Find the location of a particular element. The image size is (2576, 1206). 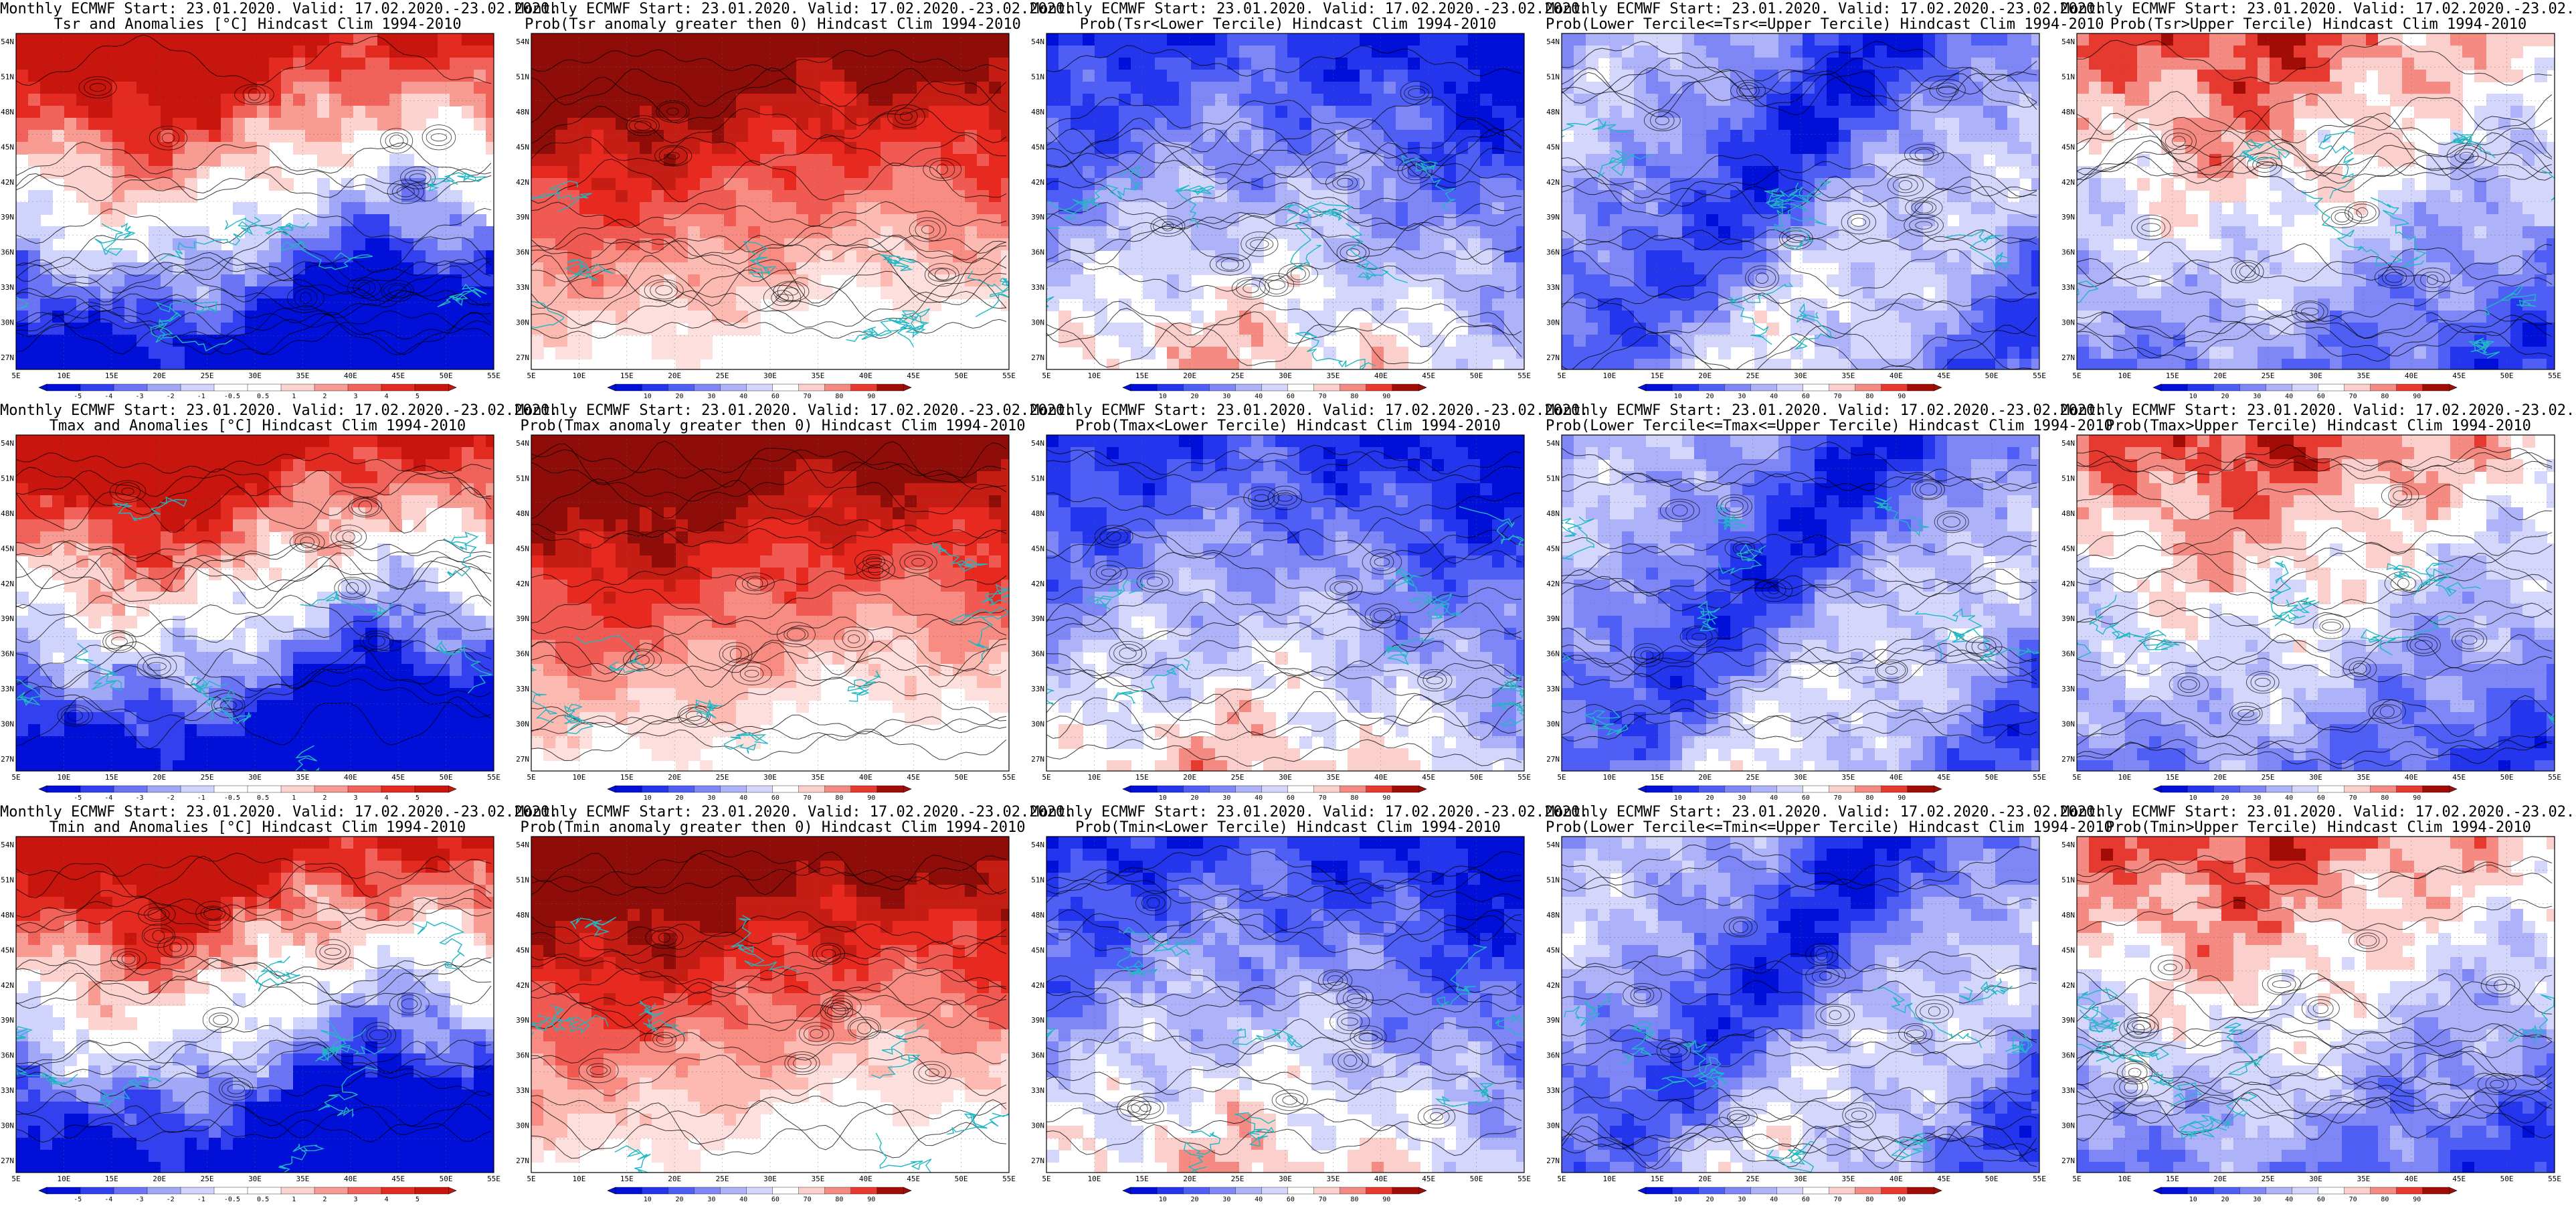

colorbar-tick-label: -5 is located at coordinates (78, 396).